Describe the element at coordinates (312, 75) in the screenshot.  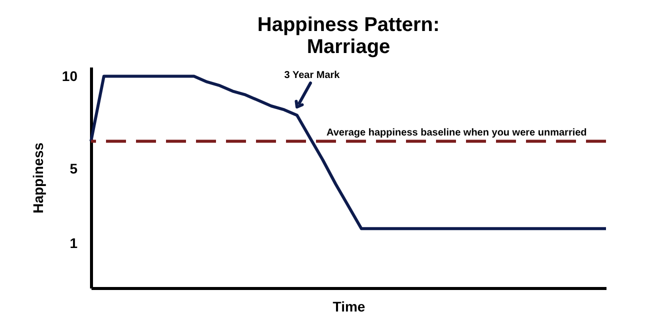
I see `annotation: 3 Year Mark` at that location.